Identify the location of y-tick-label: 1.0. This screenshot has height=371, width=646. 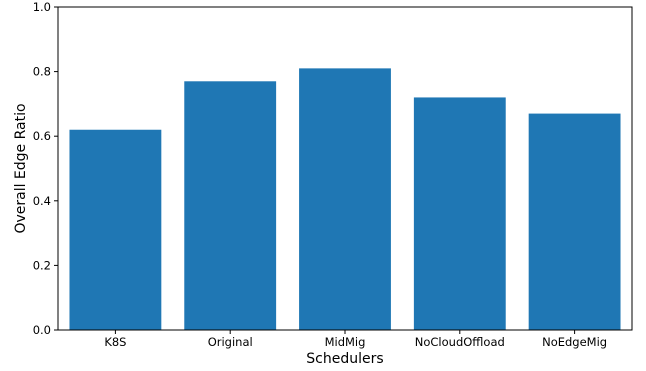
(42, 7).